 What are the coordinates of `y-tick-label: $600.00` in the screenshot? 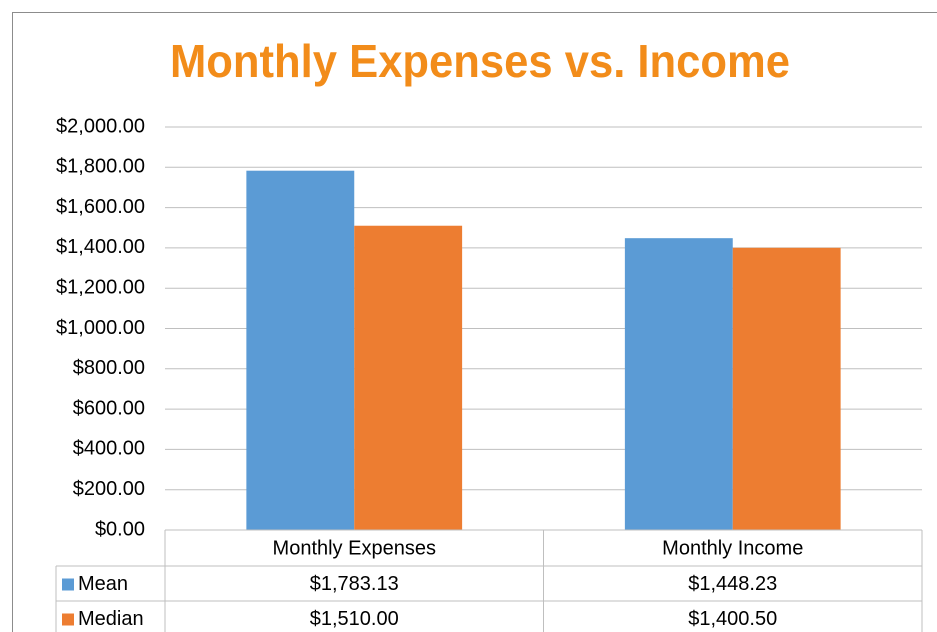 It's located at (109, 408).